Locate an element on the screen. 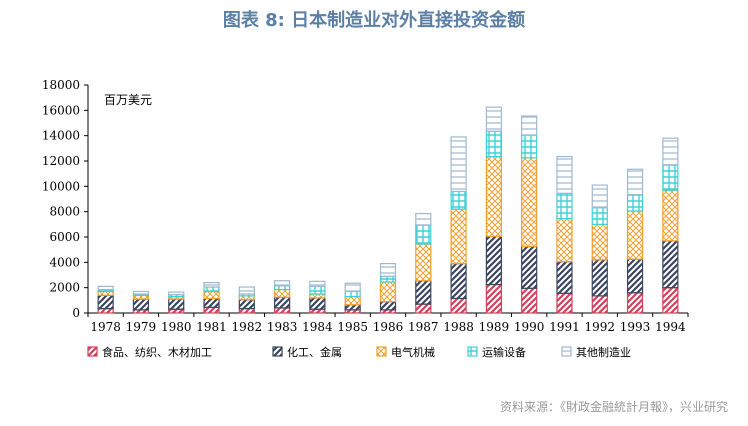 The width and height of the screenshot is (748, 426). y-tick-label: 6000 is located at coordinates (64, 237).